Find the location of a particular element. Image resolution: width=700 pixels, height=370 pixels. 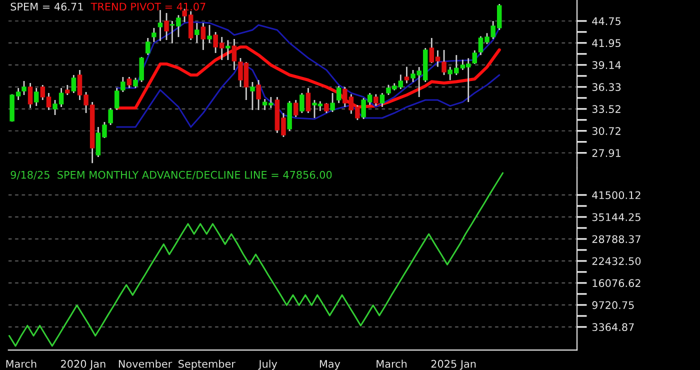

y-tick-label: 30.72 is located at coordinates (606, 131).